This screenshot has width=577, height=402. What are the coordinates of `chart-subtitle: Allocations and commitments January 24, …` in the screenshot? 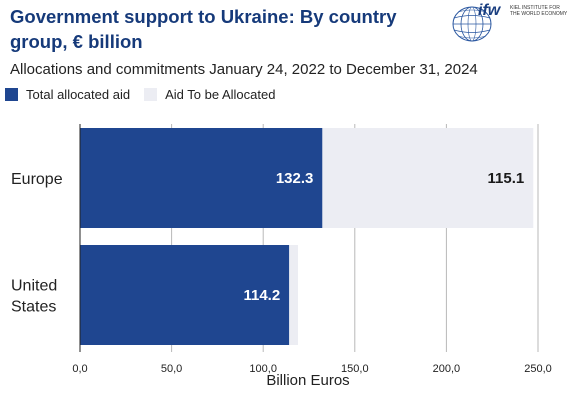 It's located at (244, 69).